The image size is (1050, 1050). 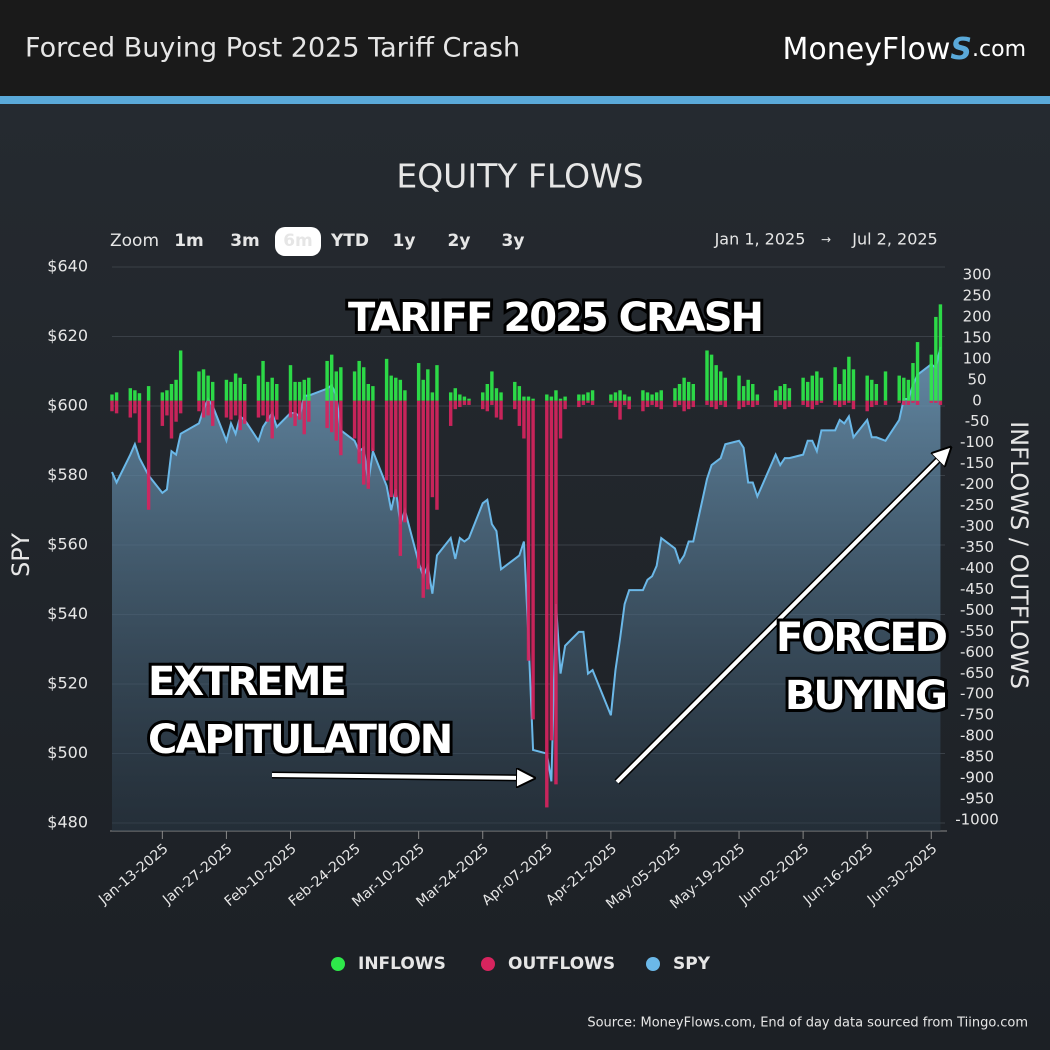 What do you see at coordinates (1019, 555) in the screenshot?
I see `y2-axis-title: INFLOWS / OUTFLOWS` at bounding box center [1019, 555].